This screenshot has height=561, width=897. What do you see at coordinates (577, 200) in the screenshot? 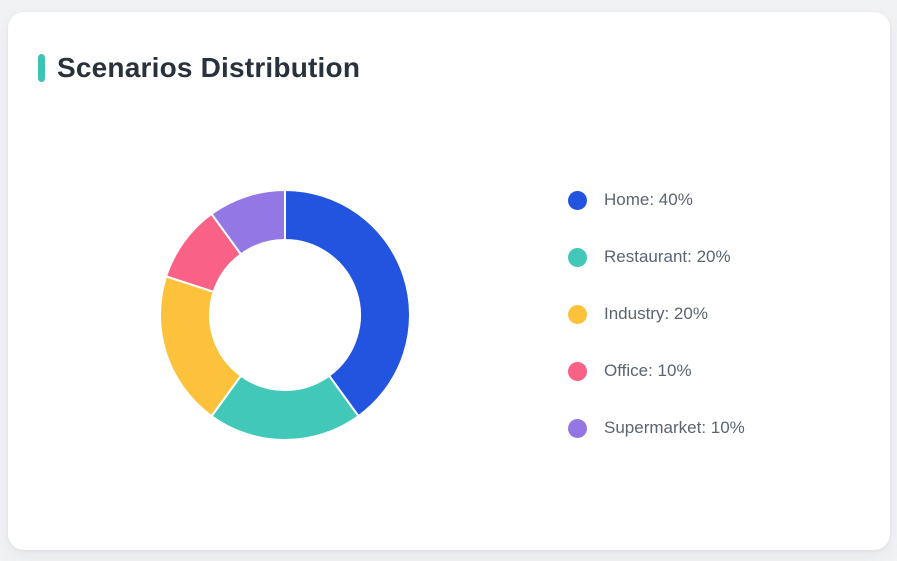
I see `legend-dot-home` at bounding box center [577, 200].